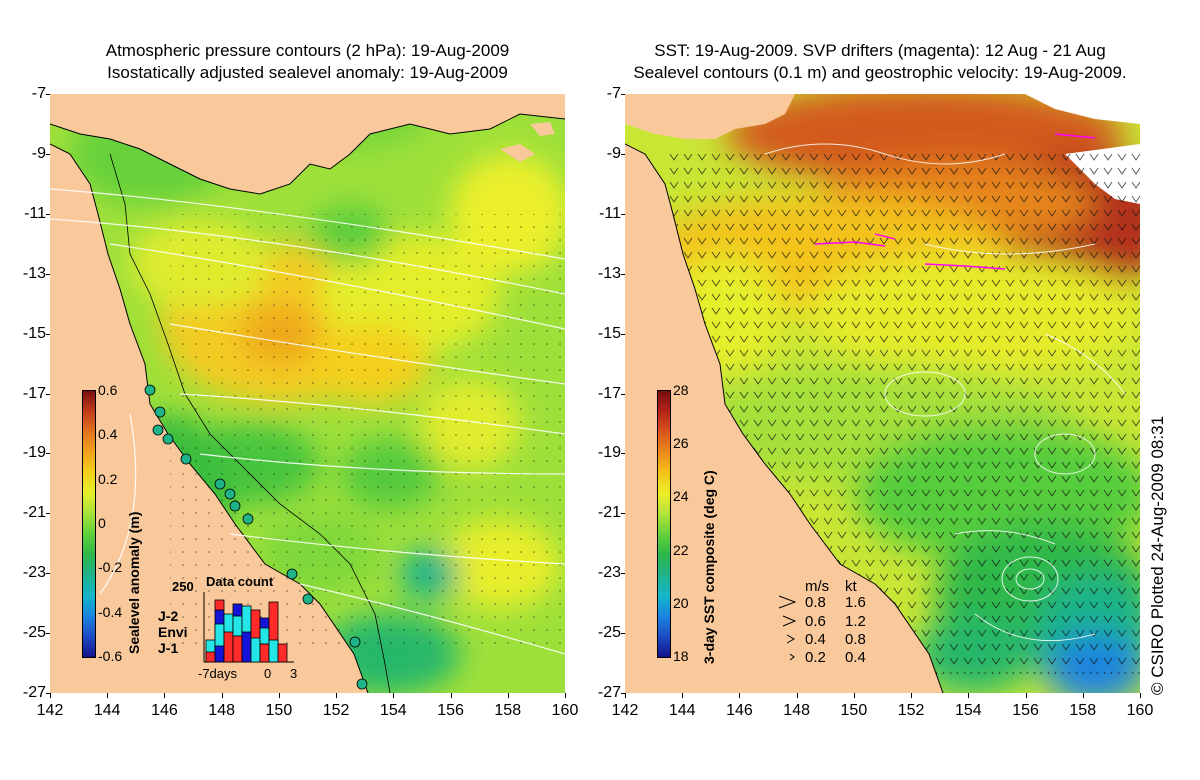  What do you see at coordinates (681, 390) in the screenshot?
I see `sst-colorbar-tick: 28` at bounding box center [681, 390].